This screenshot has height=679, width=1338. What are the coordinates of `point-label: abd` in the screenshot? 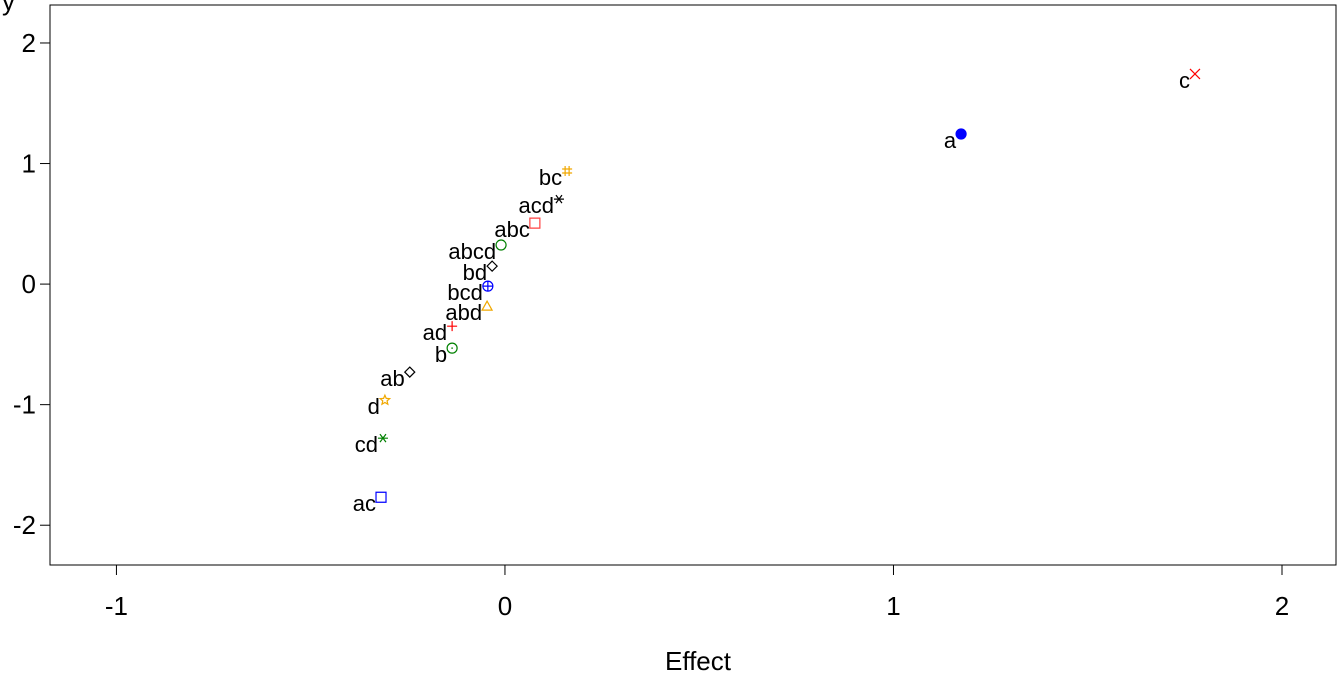 It's located at (463, 312).